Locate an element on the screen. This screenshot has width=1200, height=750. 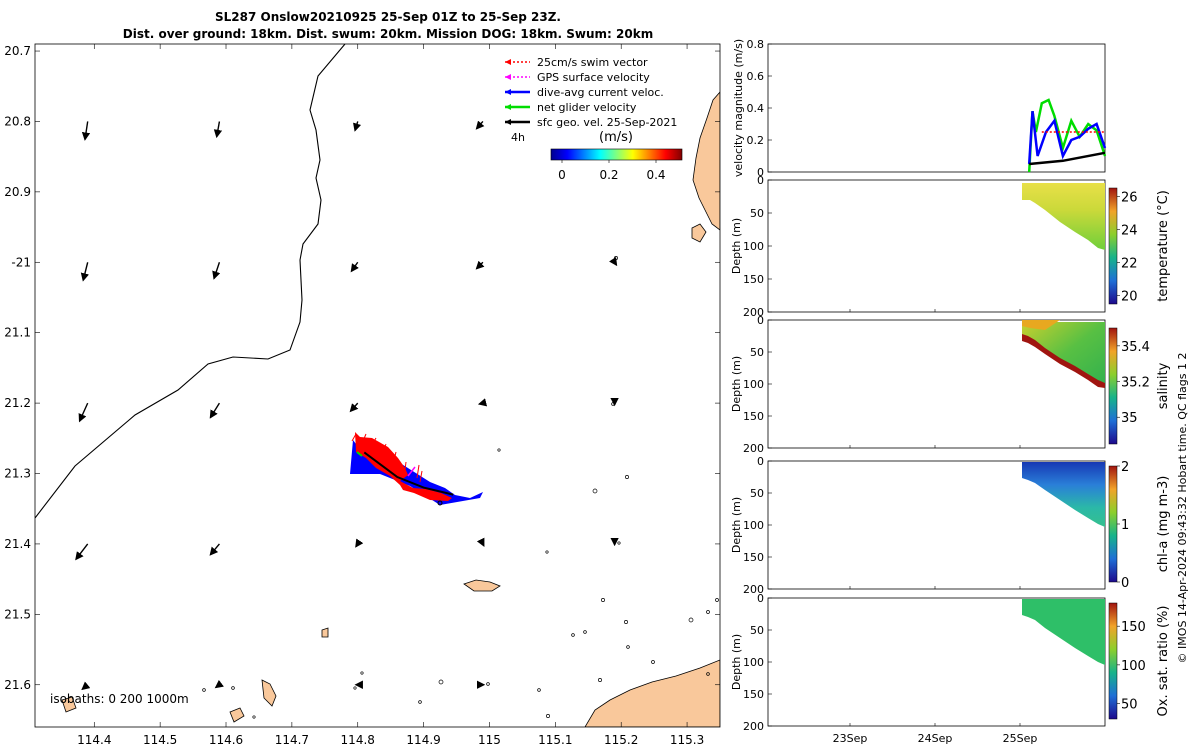
swim-vector-hairs is located at coordinates (387, 458).